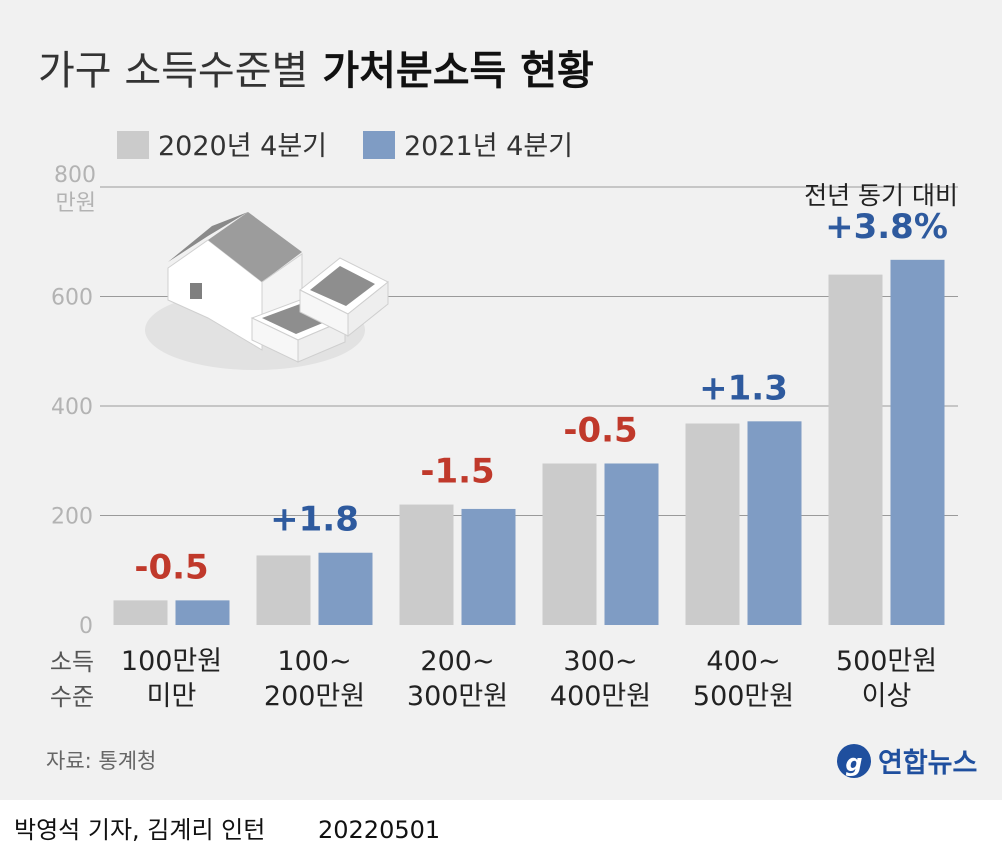  I want to click on category-label-4-0: 400~, so click(743, 661).